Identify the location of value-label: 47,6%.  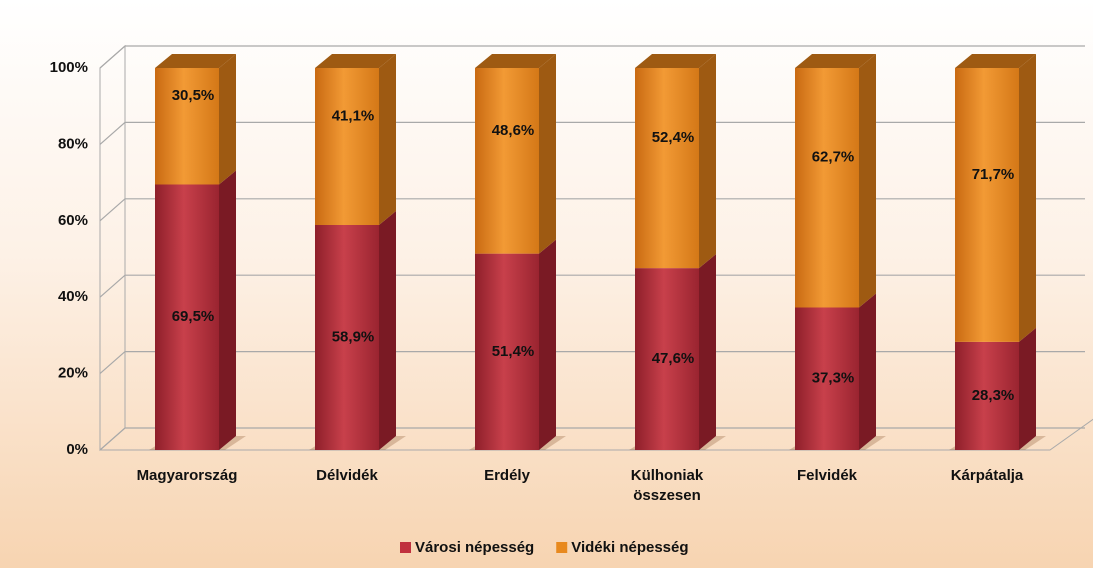
(673, 358).